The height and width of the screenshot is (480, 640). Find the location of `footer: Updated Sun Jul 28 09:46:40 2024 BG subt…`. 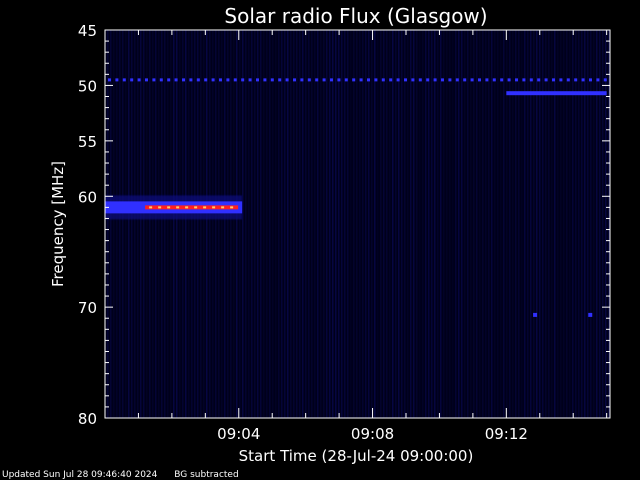

footer: Updated Sun Jul 28 09:46:40 2024 BG subt… is located at coordinates (127, 475).